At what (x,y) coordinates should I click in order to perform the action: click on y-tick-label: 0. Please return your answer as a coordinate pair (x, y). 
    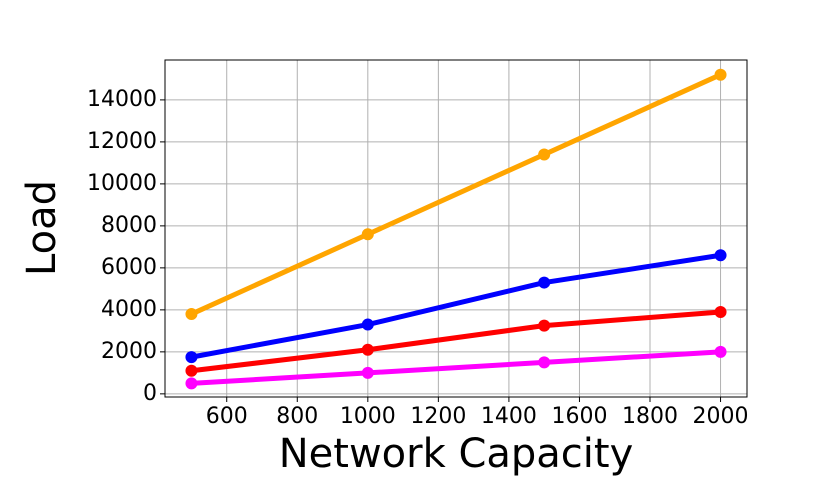
    Looking at the image, I should click on (150, 393).